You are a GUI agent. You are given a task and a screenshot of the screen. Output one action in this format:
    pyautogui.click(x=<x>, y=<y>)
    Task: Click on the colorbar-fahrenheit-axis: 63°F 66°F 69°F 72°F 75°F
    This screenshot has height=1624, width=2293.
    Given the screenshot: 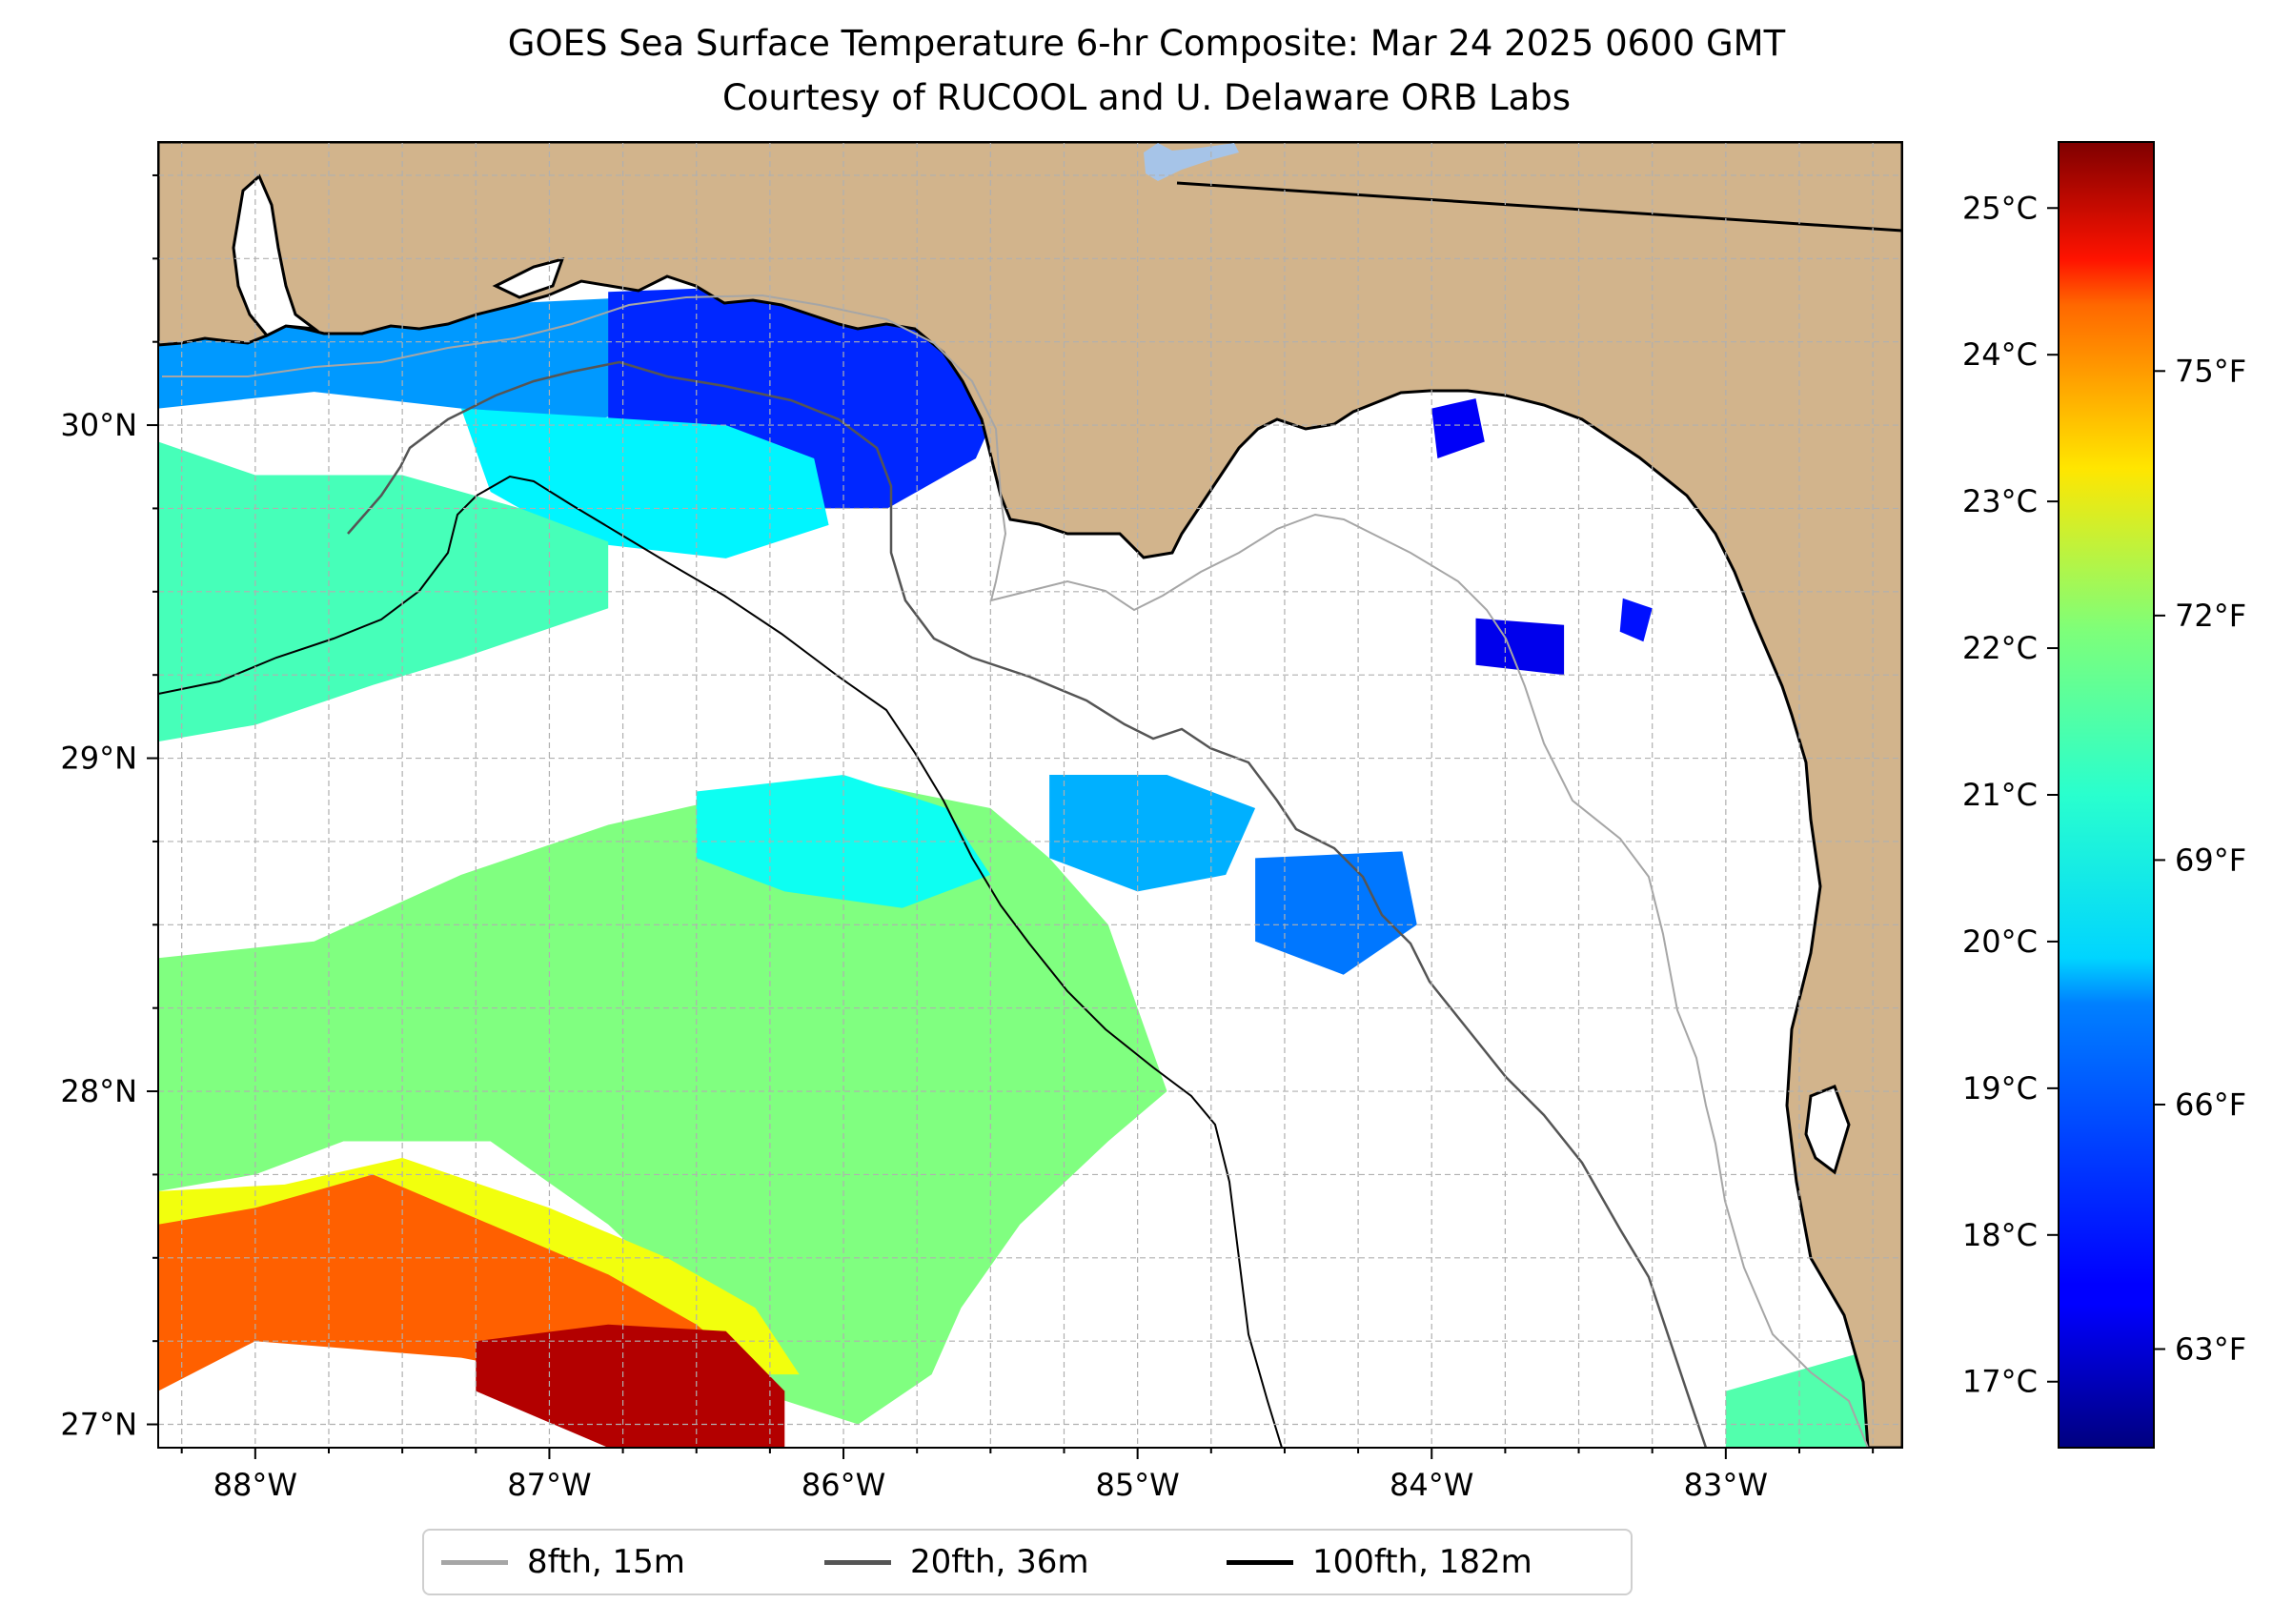 What is the action you would take?
    pyautogui.click(x=2200, y=860)
    